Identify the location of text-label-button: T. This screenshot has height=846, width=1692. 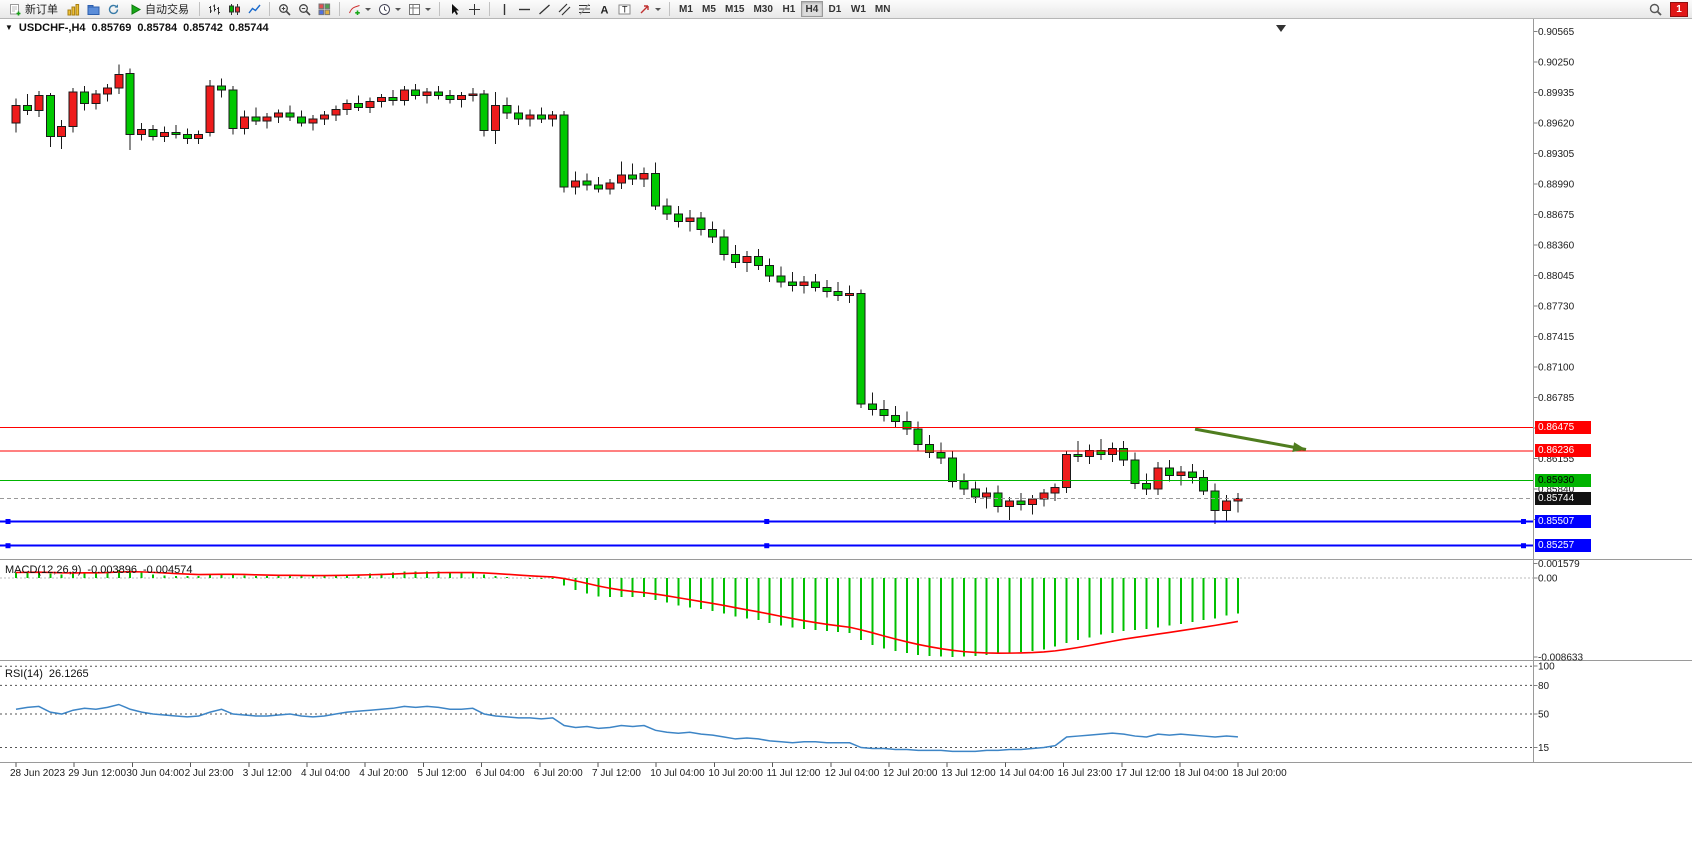
(624, 9).